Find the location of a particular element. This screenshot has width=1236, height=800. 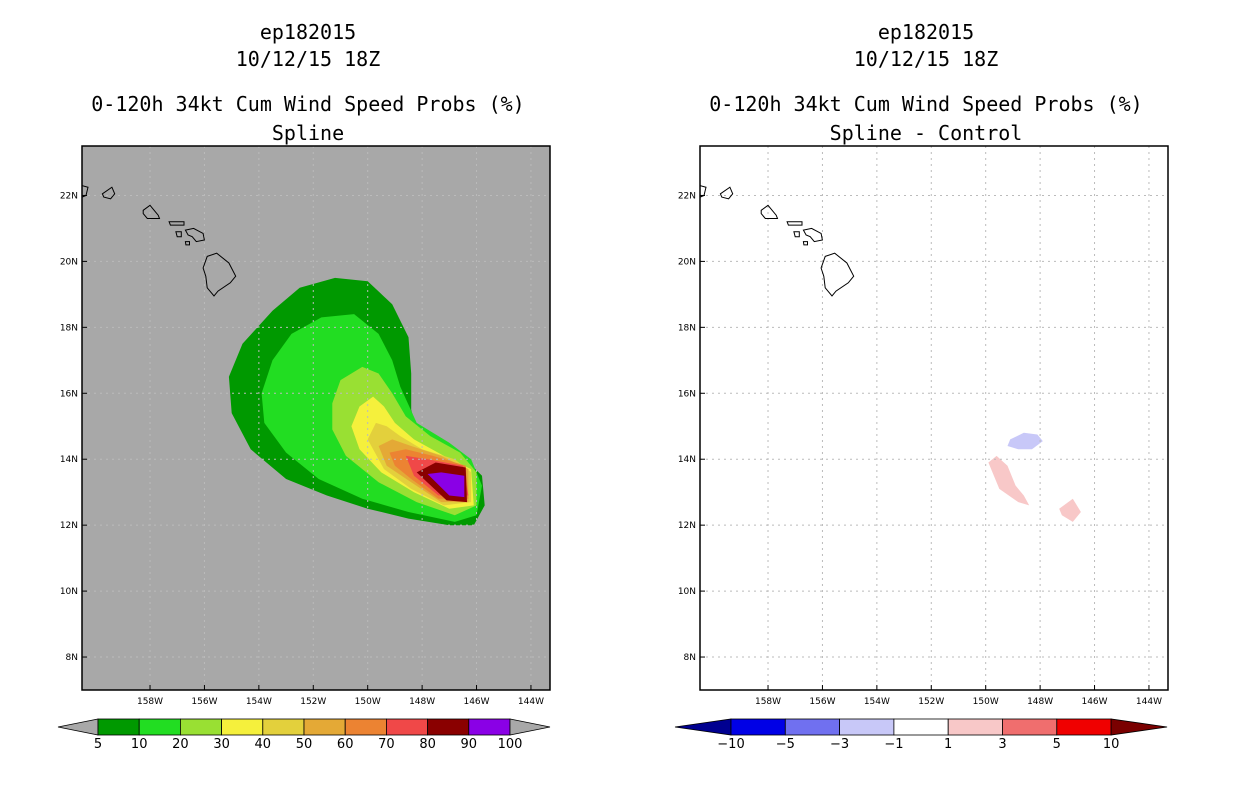

colorbar-label: 100 is located at coordinates (510, 744).